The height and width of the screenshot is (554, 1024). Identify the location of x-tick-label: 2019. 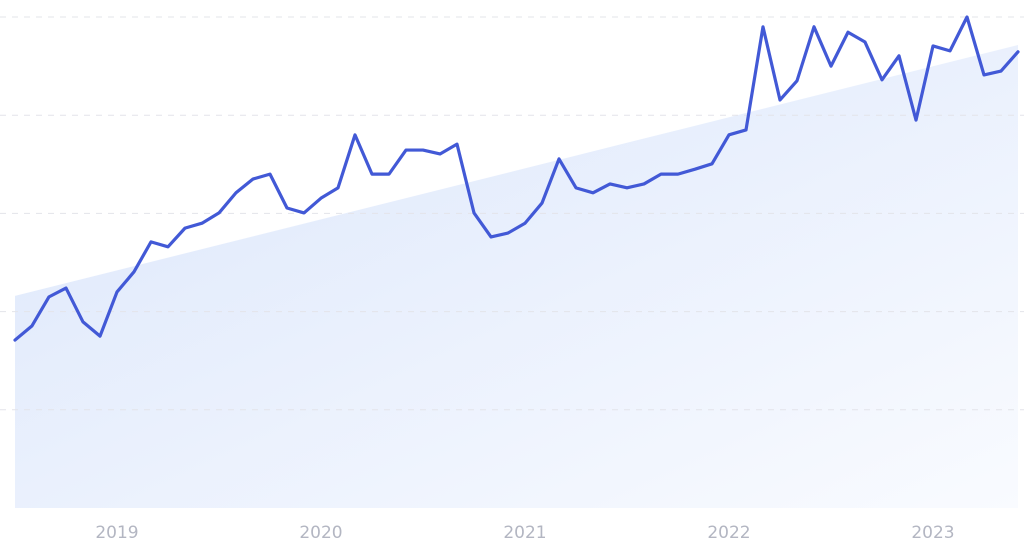
(116, 533).